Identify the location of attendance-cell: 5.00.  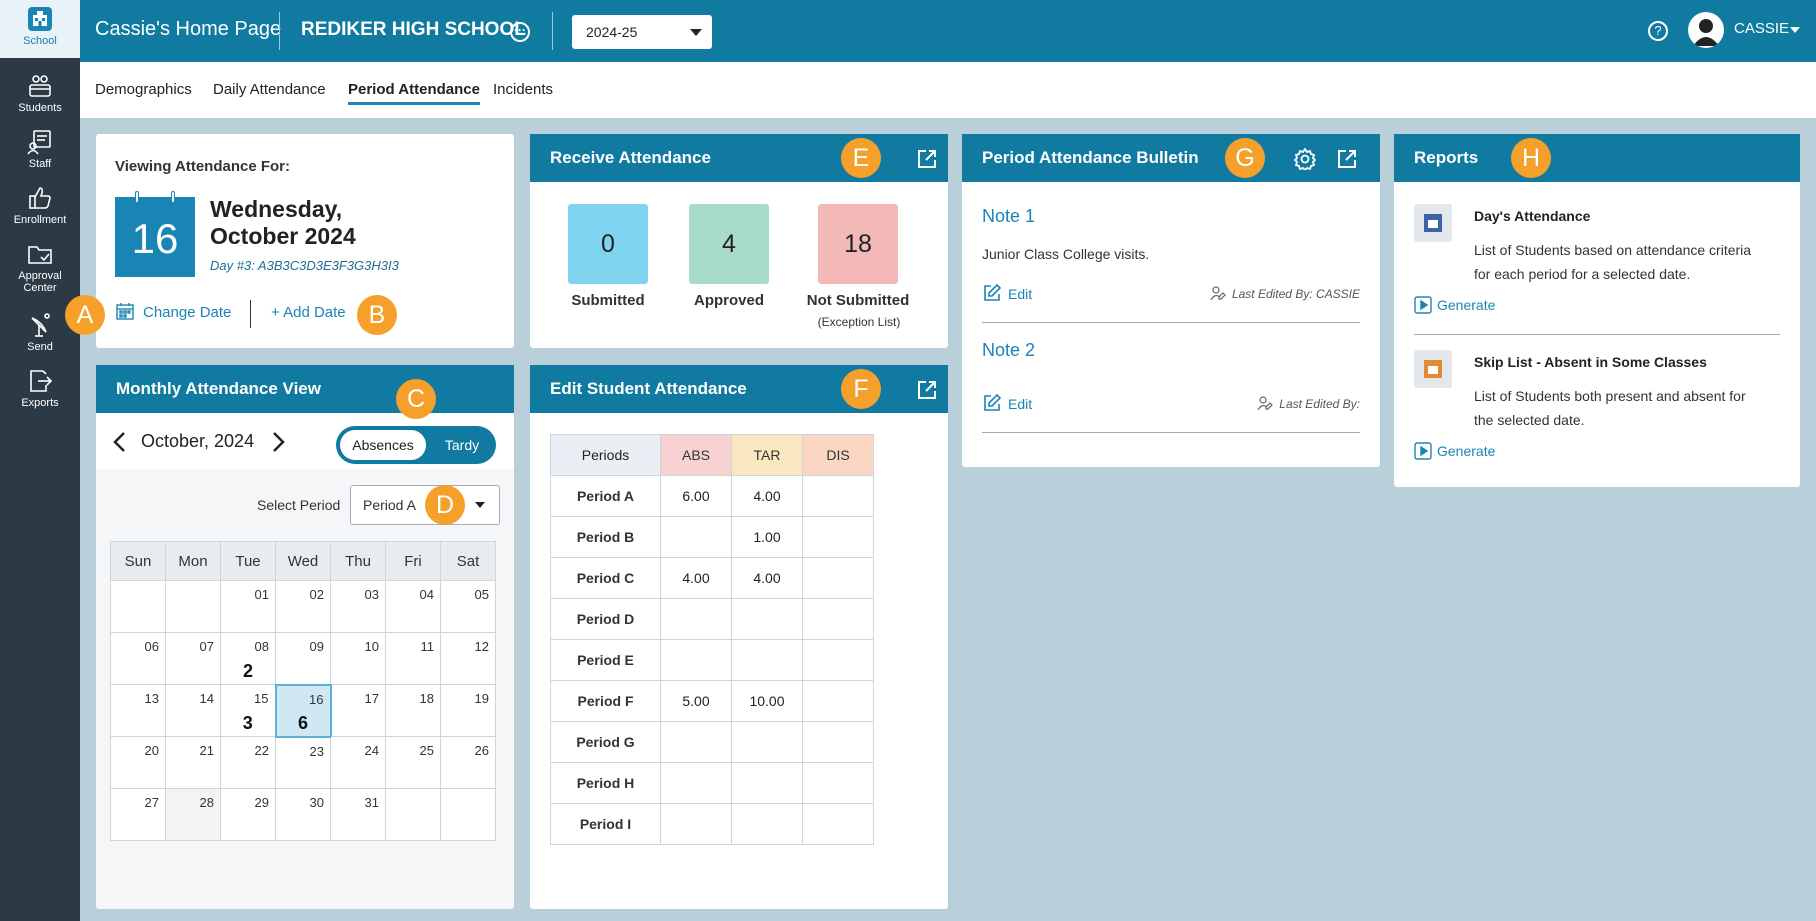
(696, 701).